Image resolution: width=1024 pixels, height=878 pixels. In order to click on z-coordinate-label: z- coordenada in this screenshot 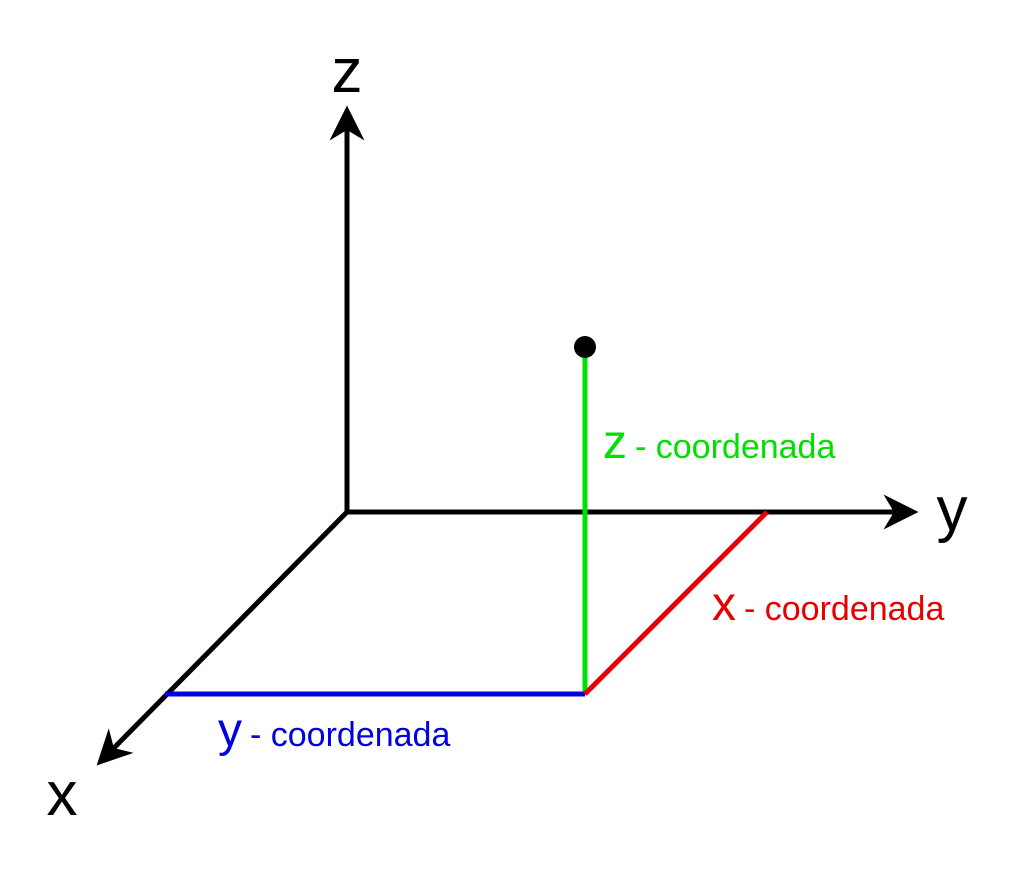, I will do `click(719, 442)`.